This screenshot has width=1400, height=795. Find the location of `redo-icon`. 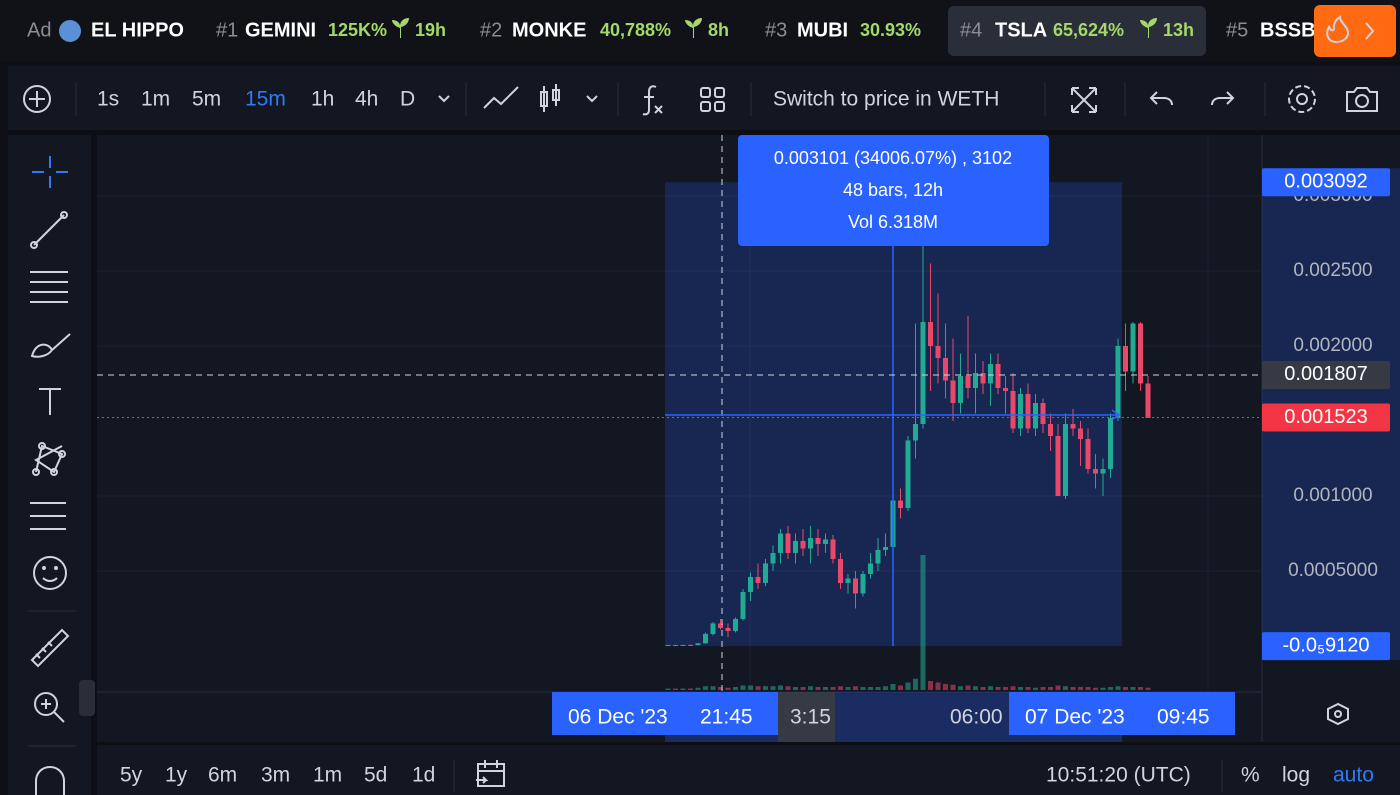

redo-icon is located at coordinates (1223, 98).